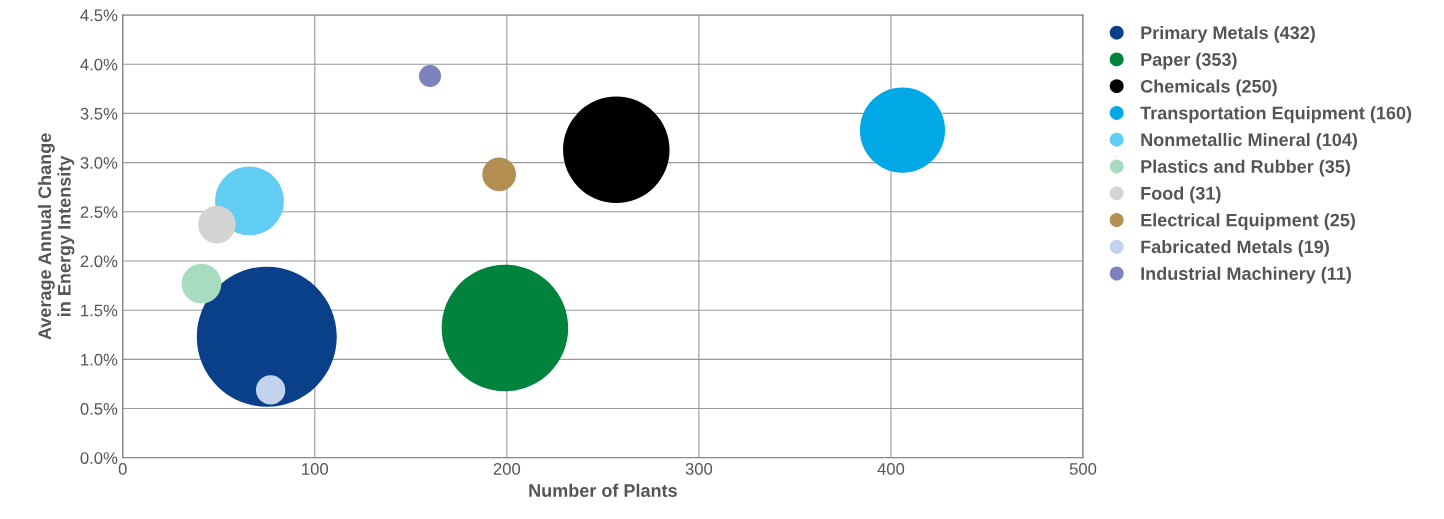 The width and height of the screenshot is (1444, 519). Describe the element at coordinates (99, 359) in the screenshot. I see `y-tick-label: 1.0%` at that location.